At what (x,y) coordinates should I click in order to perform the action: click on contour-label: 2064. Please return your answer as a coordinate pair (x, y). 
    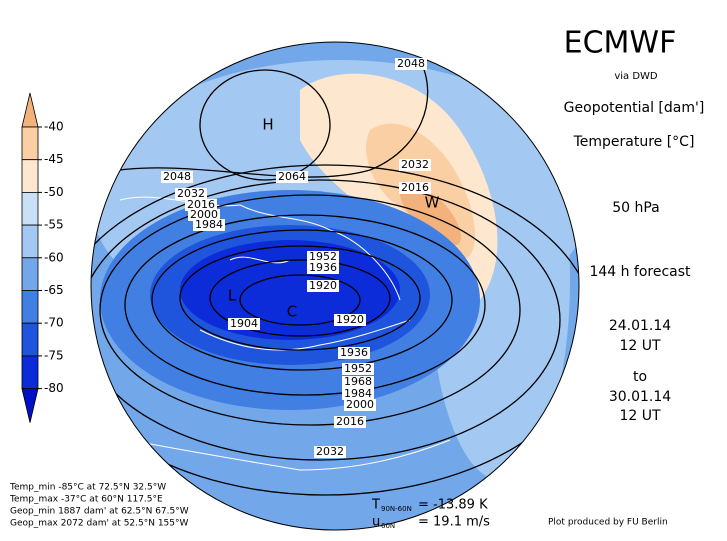
    Looking at the image, I should click on (292, 176).